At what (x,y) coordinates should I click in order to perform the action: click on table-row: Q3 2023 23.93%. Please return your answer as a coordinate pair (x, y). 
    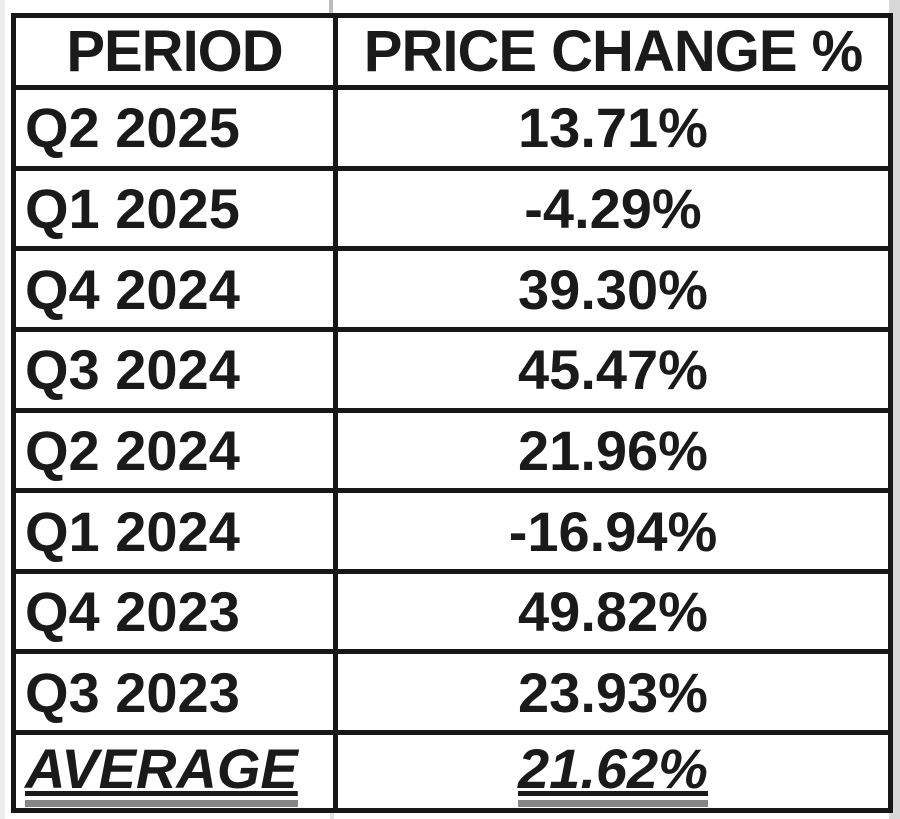
    Looking at the image, I should click on (452, 692).